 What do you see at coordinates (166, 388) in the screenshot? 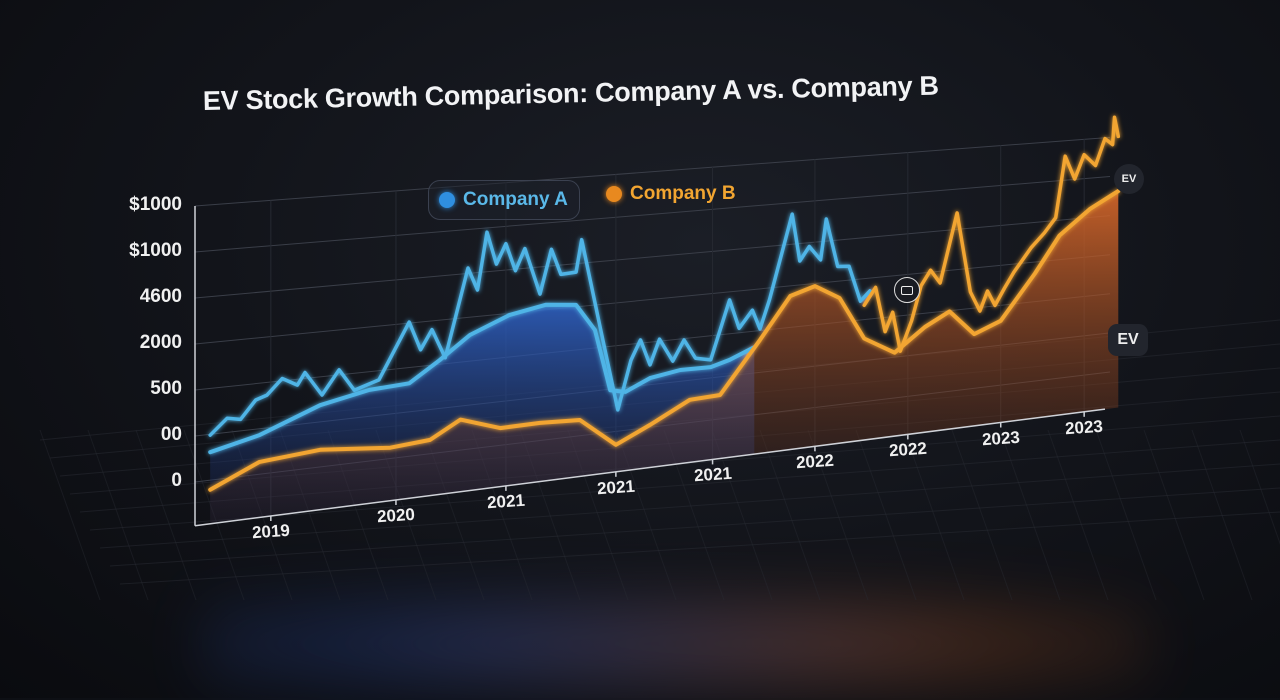
I see `y-tick-label: 500` at bounding box center [166, 388].